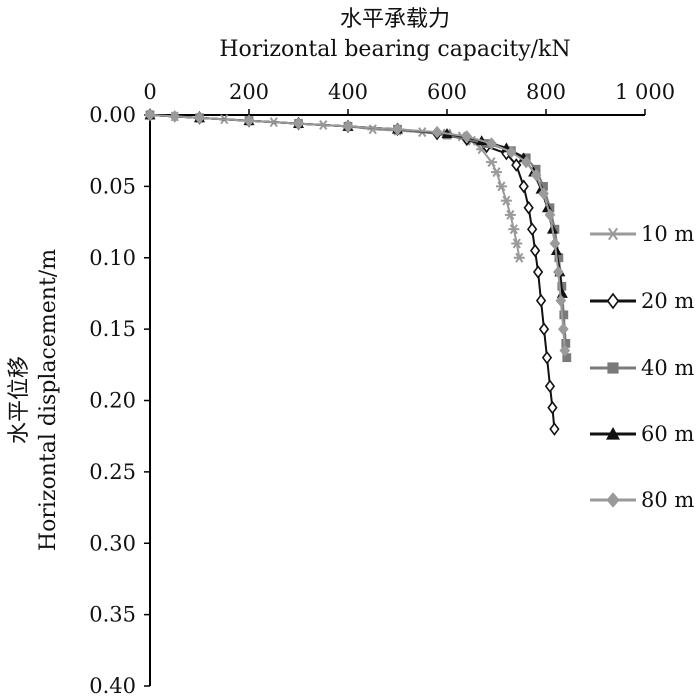 The image size is (700, 700). What do you see at coordinates (112, 186) in the screenshot?
I see `y-tick-label: 0.05` at bounding box center [112, 186].